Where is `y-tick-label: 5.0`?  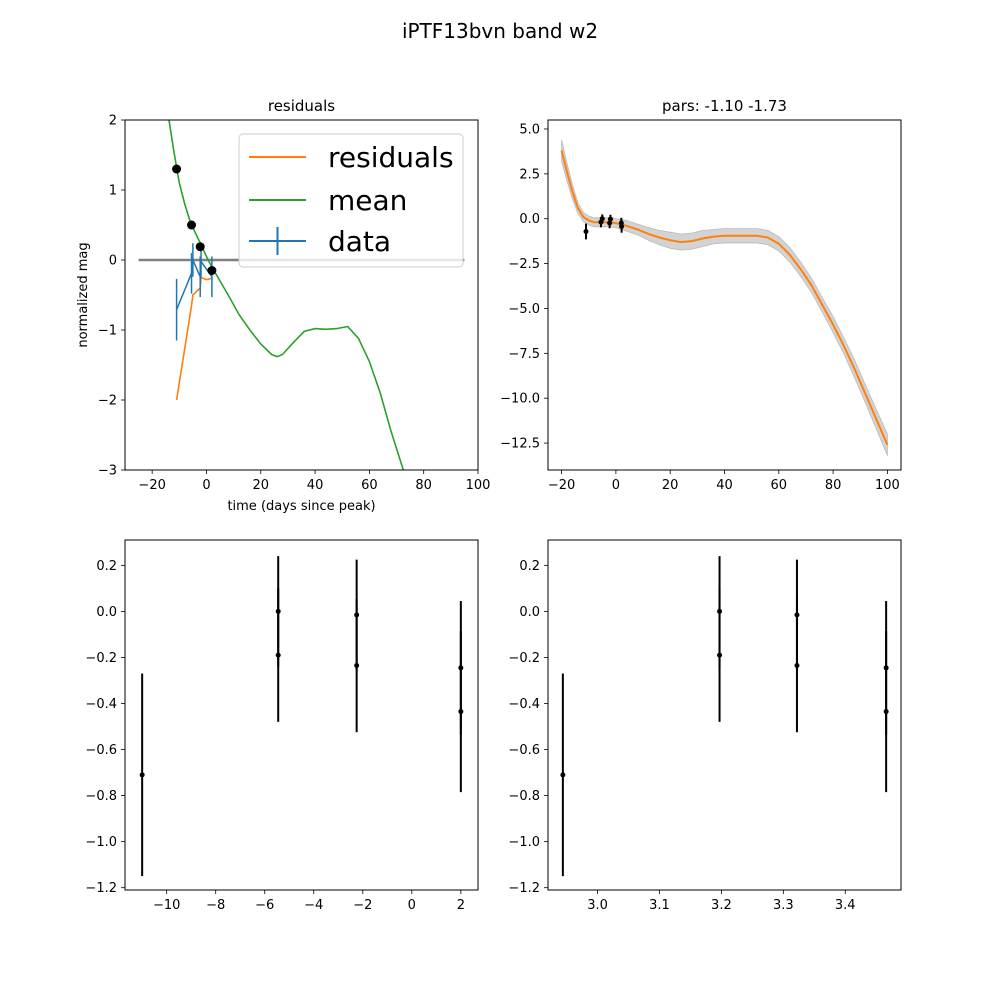
y-tick-label: 5.0 is located at coordinates (529, 129).